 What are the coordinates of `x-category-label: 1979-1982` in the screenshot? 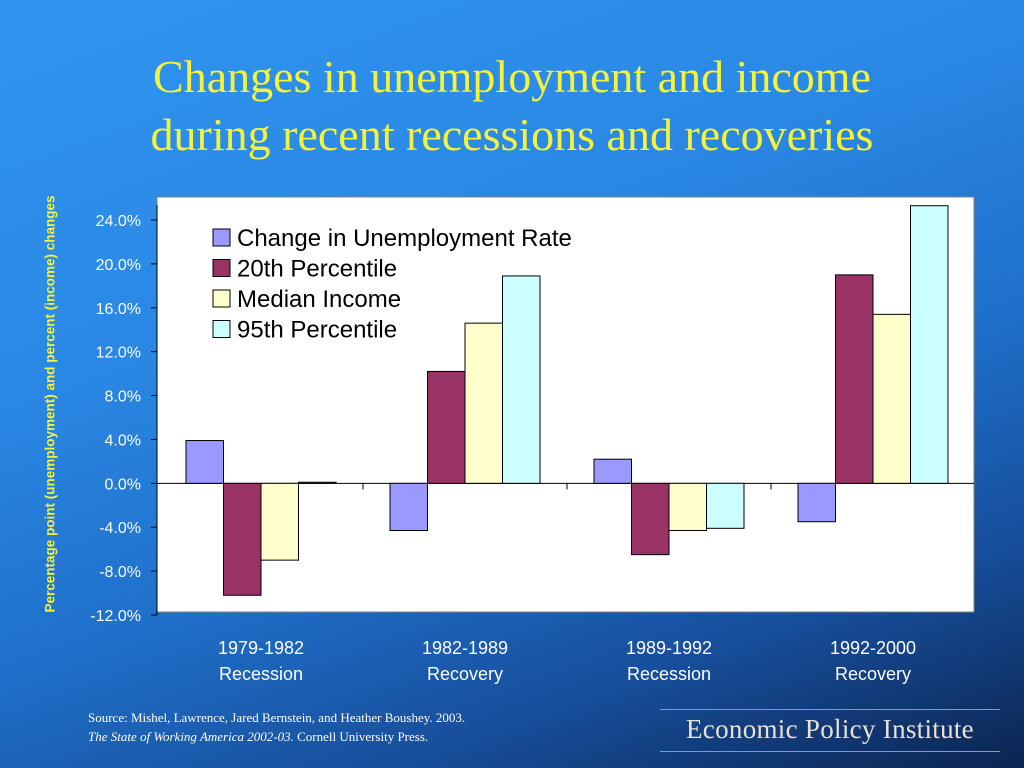 It's located at (261, 648).